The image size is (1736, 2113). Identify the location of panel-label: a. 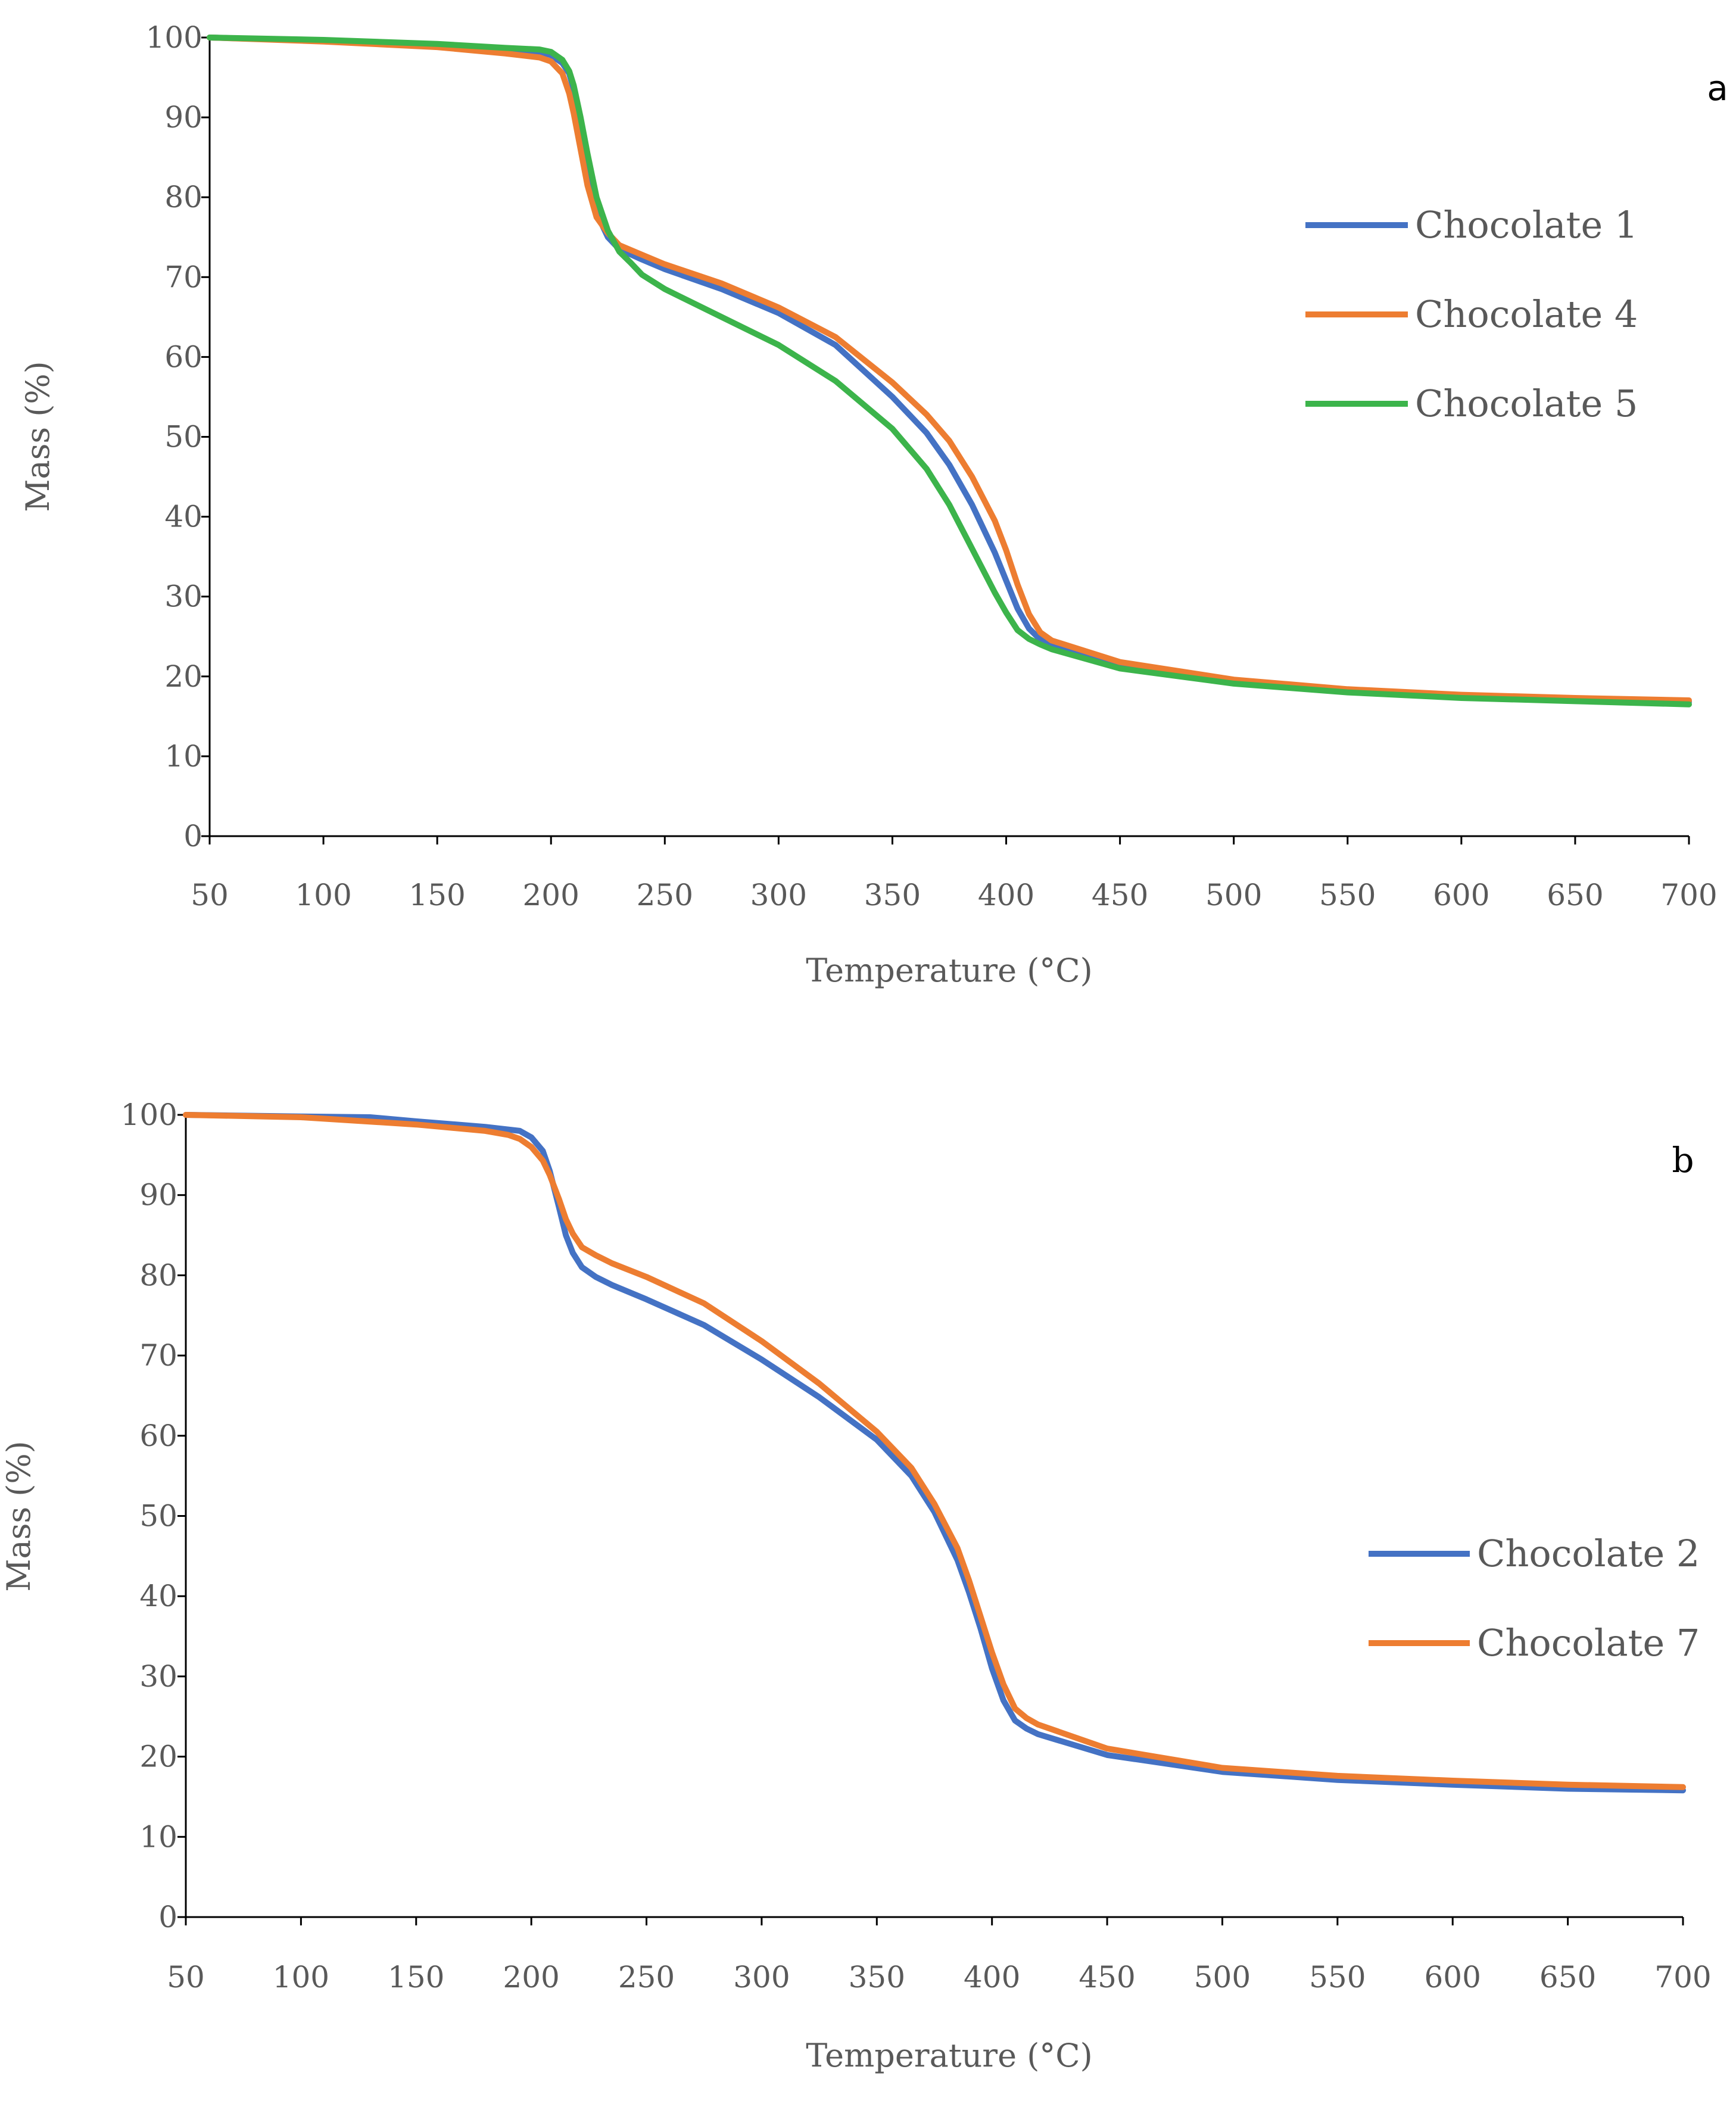
(1718, 88).